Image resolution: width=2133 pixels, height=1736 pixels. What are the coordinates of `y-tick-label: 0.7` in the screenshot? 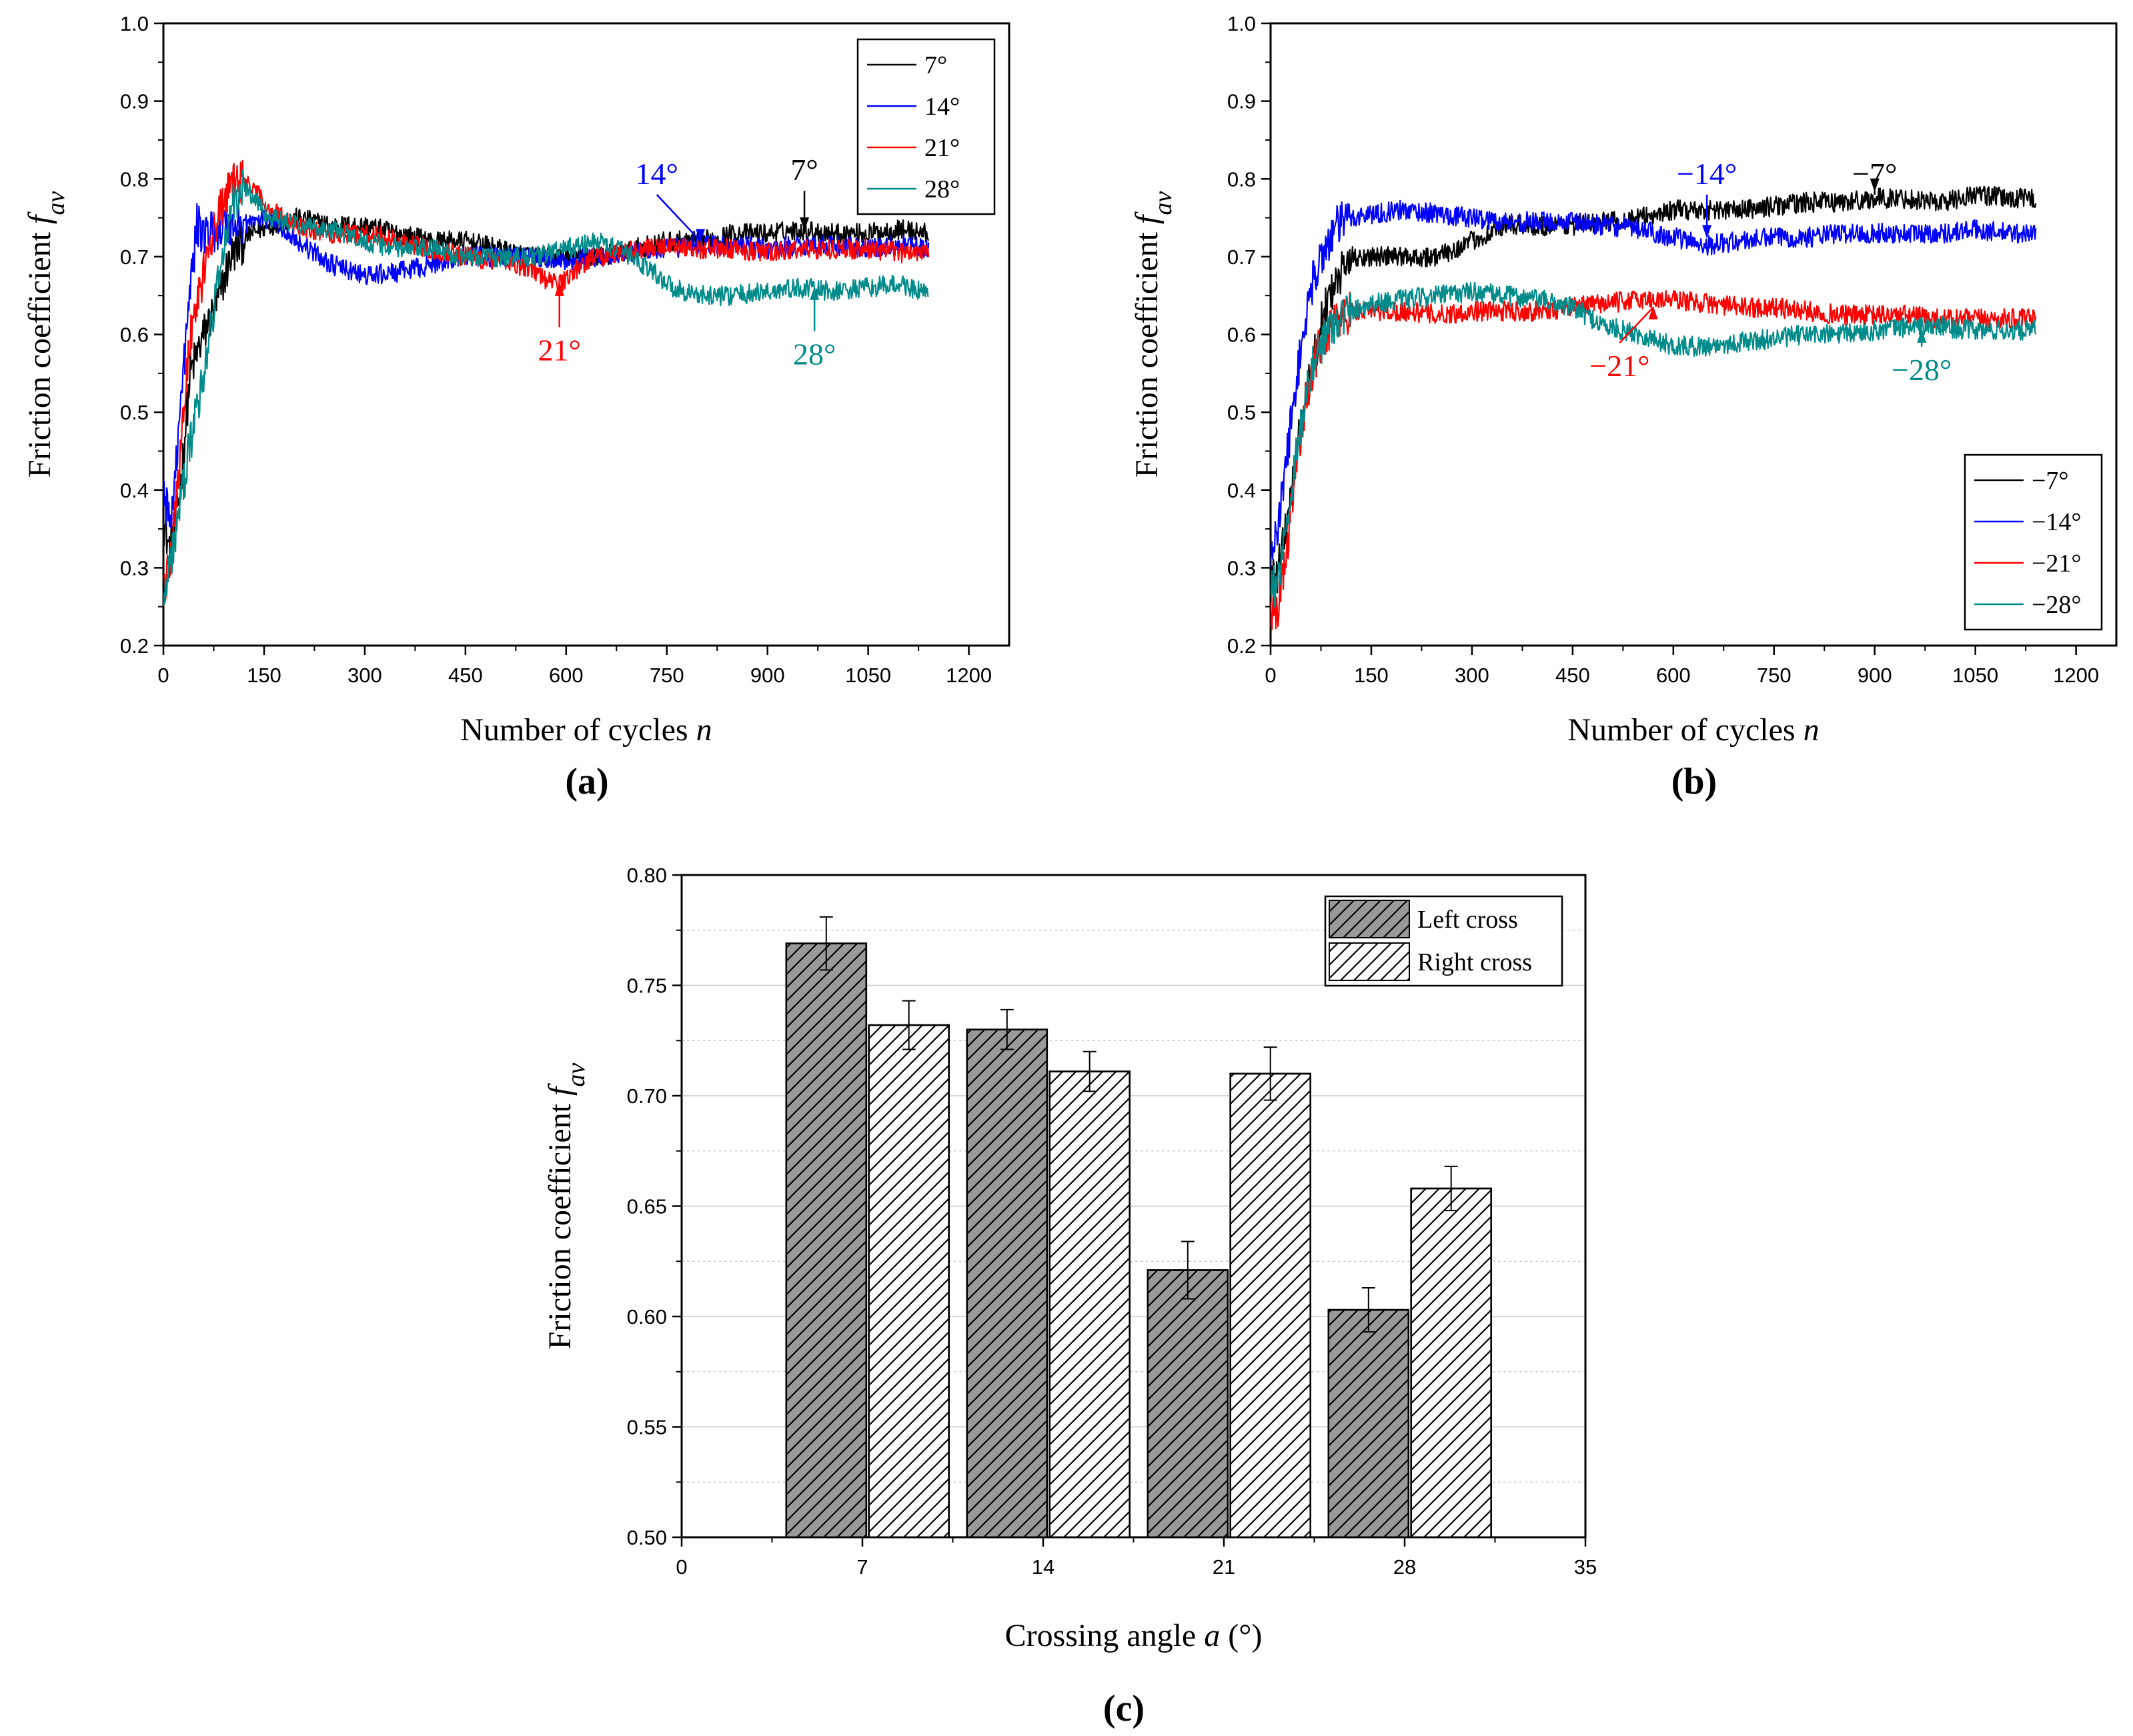 It's located at (1241, 257).